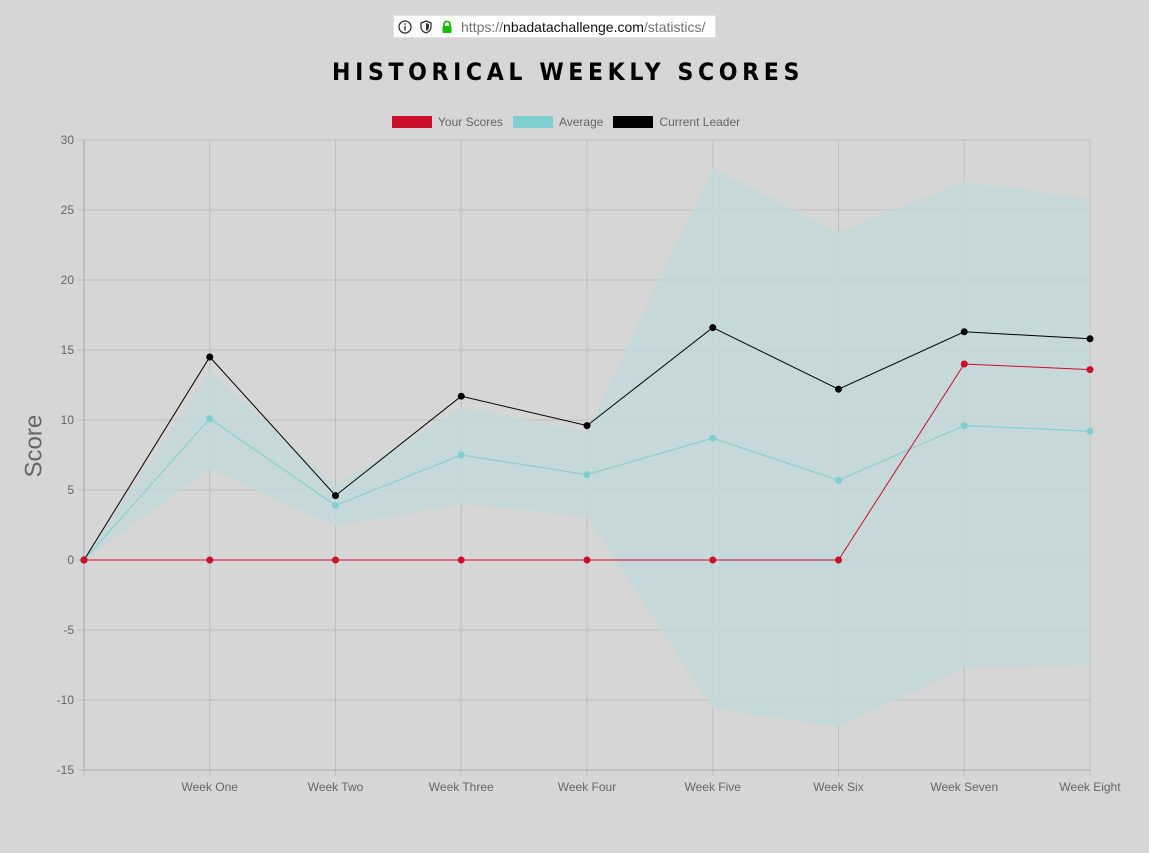  What do you see at coordinates (461, 787) in the screenshot?
I see `x-tick-label: Week Three` at bounding box center [461, 787].